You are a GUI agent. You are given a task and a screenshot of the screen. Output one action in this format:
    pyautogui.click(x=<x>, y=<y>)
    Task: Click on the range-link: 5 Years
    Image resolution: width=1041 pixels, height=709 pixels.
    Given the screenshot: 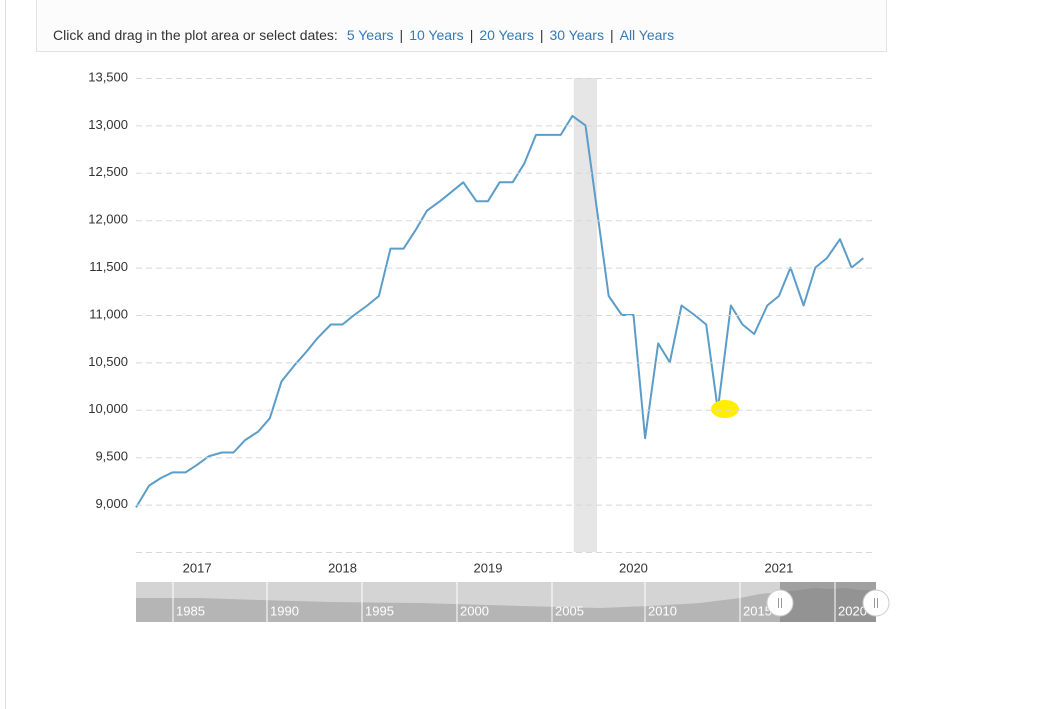 What is the action you would take?
    pyautogui.click(x=370, y=35)
    